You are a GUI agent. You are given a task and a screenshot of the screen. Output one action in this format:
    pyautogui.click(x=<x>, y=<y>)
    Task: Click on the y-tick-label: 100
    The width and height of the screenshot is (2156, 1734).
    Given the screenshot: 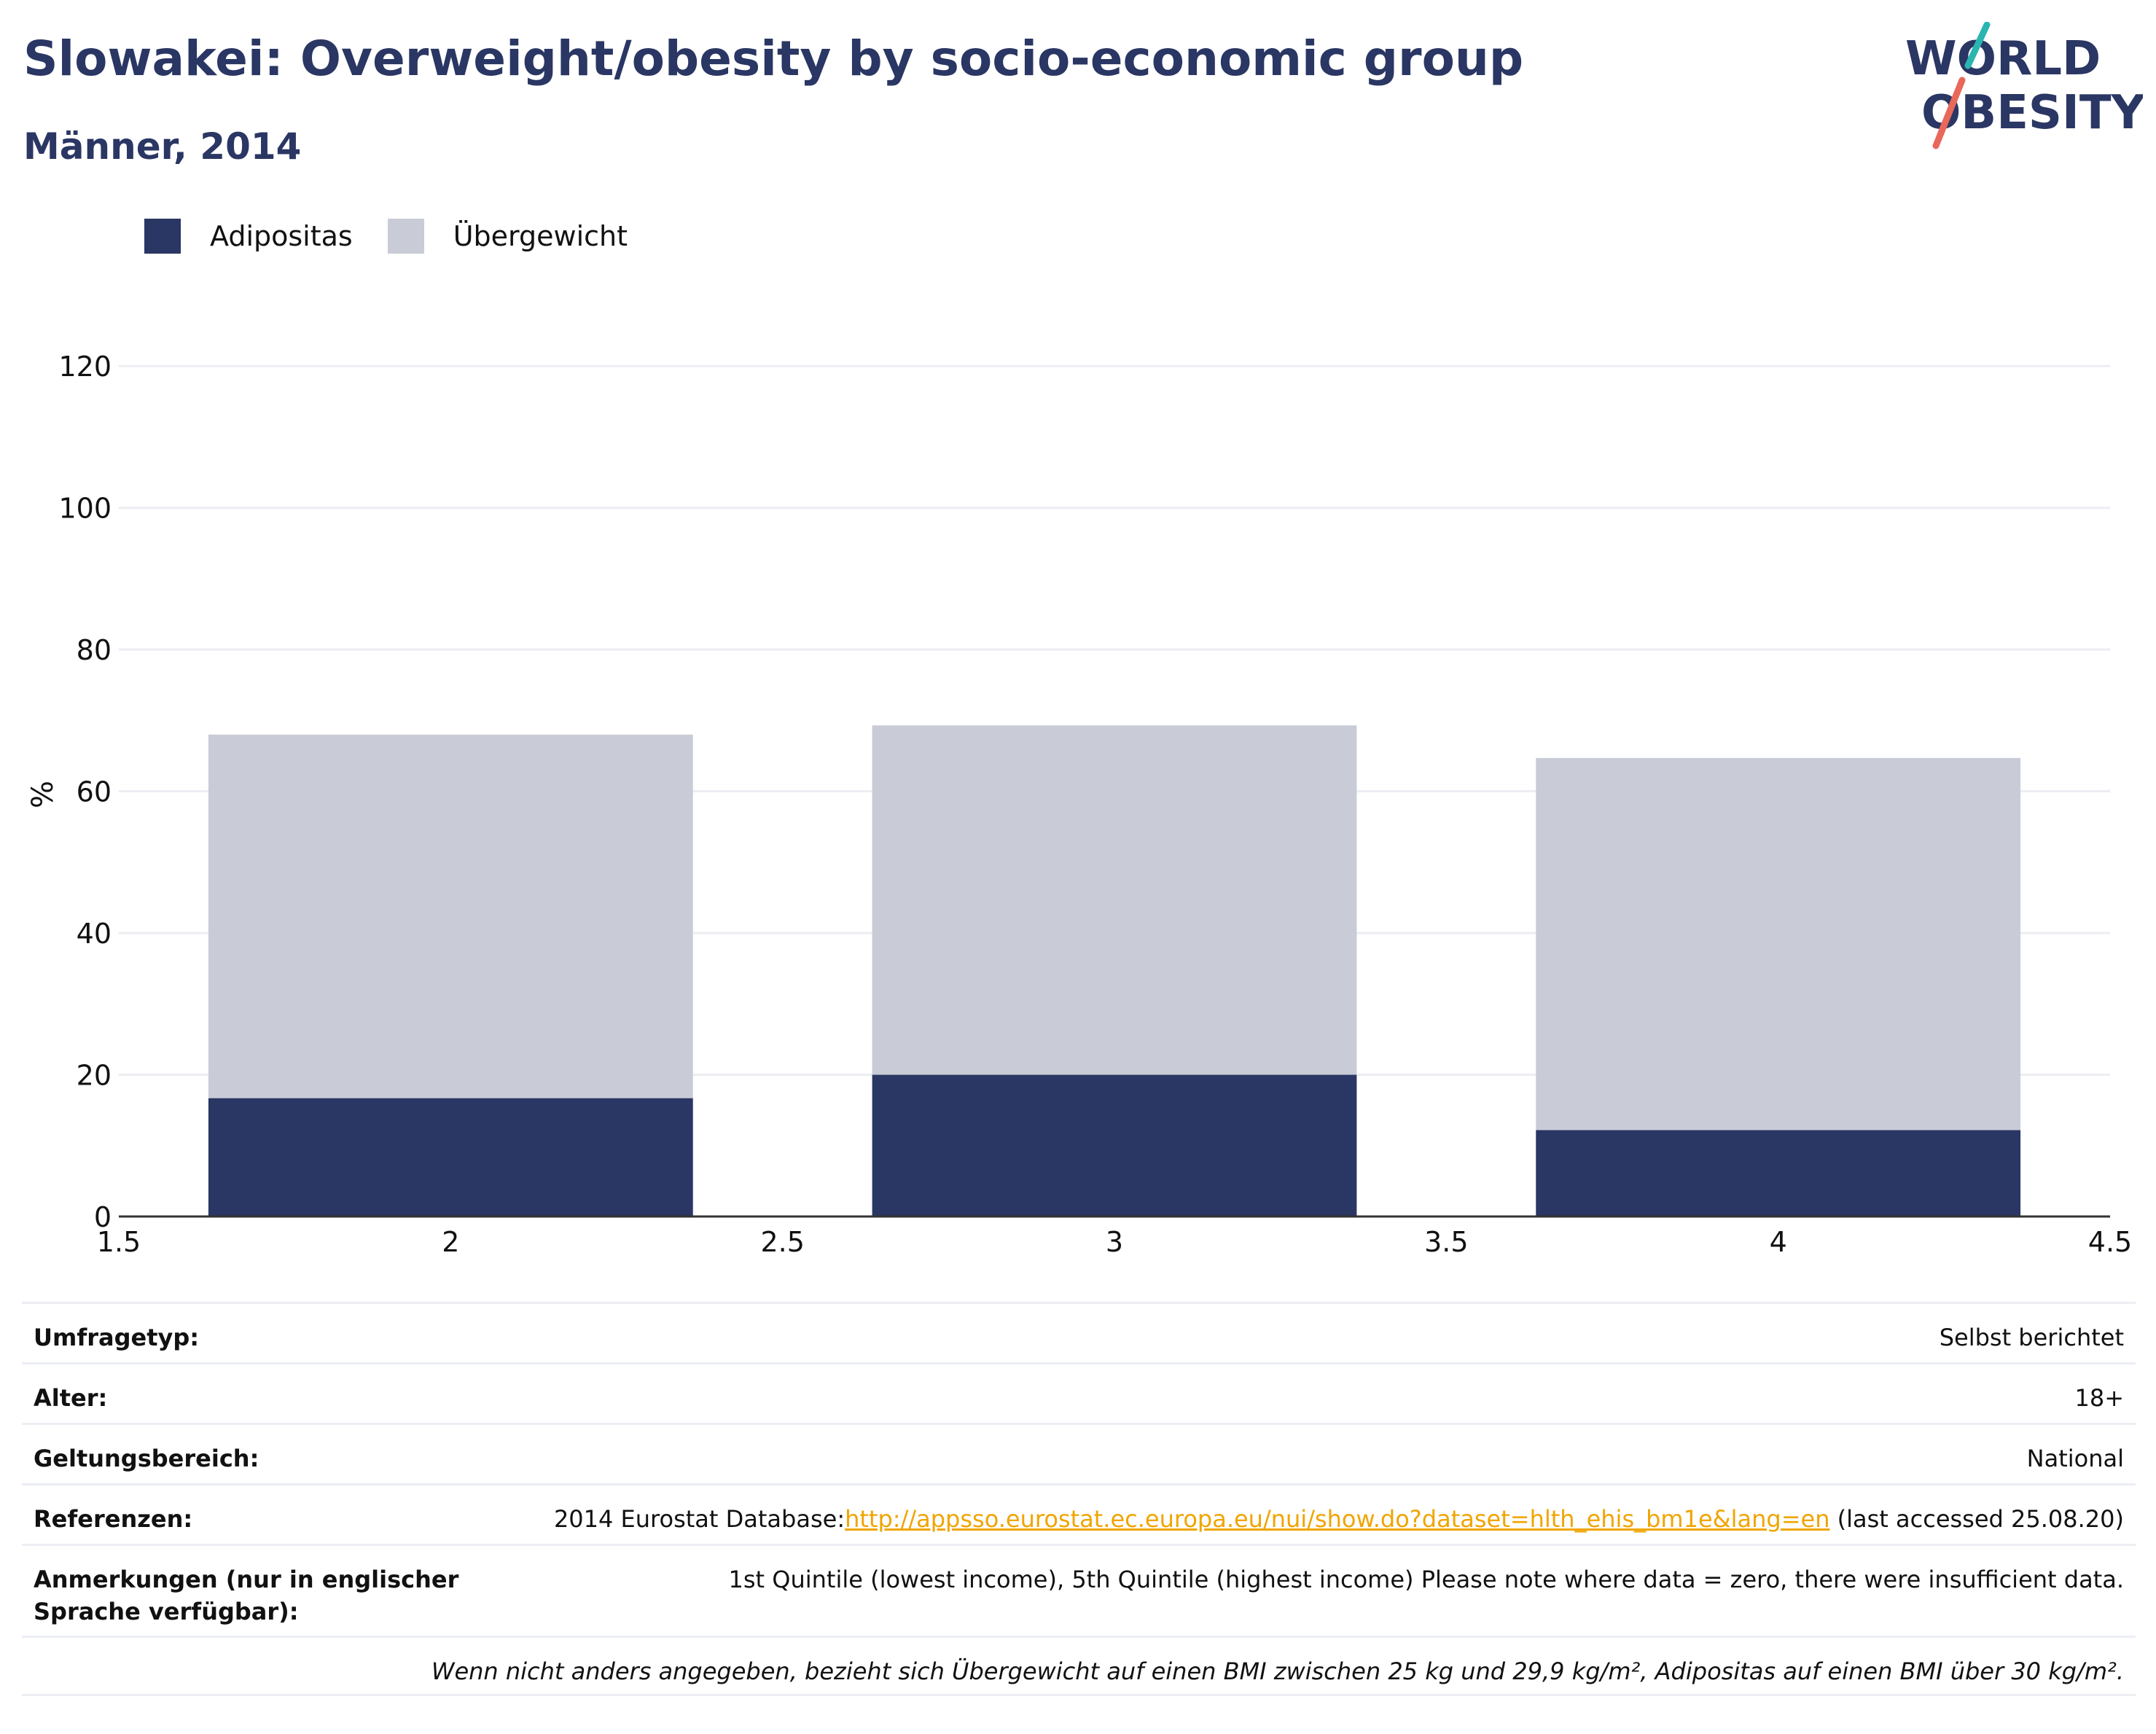 What is the action you would take?
    pyautogui.click(x=85, y=509)
    